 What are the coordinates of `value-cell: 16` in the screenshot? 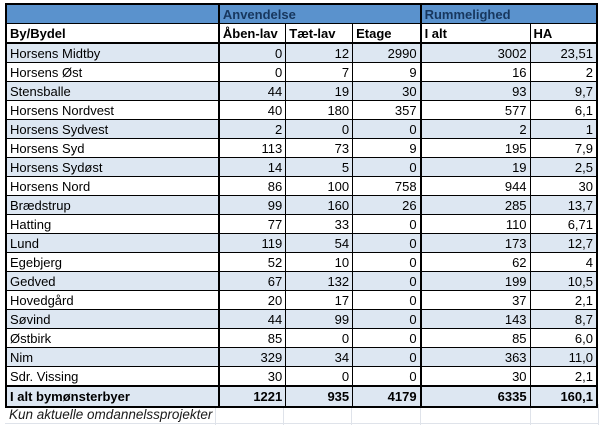 It's located at (475, 72).